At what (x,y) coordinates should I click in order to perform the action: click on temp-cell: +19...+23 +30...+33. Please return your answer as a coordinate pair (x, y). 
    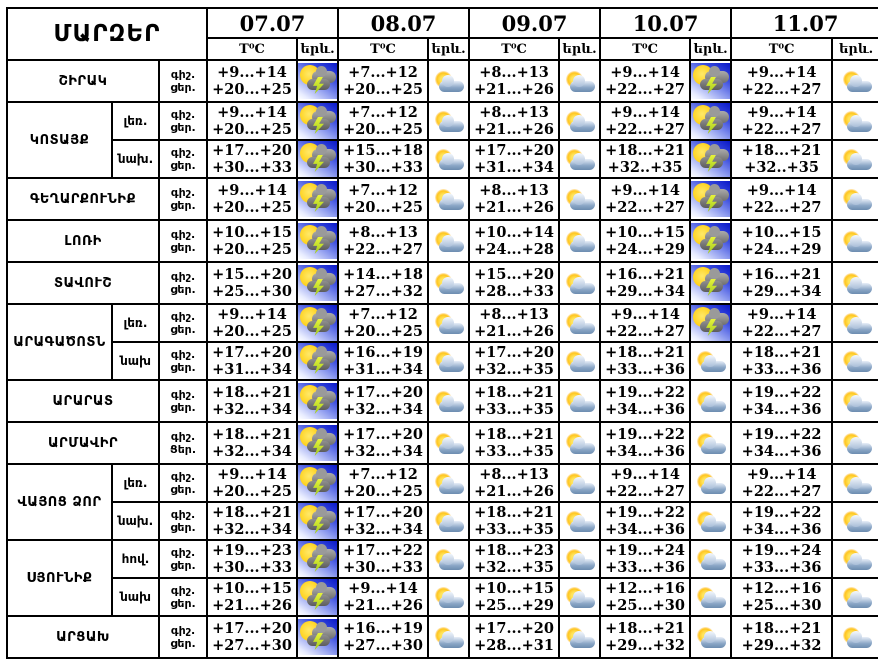
    Looking at the image, I should click on (252, 559).